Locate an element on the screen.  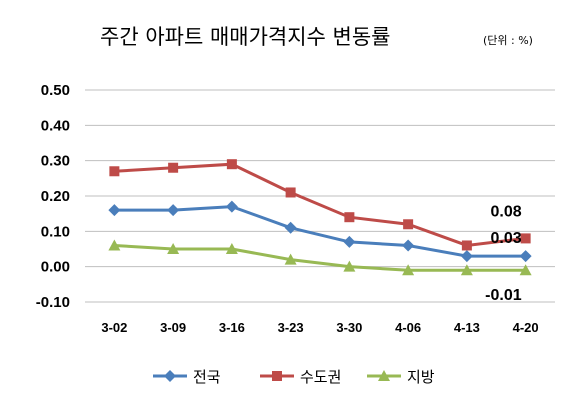
chart-title: 주간 아파트 매매가격지수 변동률 is located at coordinates (245, 37).